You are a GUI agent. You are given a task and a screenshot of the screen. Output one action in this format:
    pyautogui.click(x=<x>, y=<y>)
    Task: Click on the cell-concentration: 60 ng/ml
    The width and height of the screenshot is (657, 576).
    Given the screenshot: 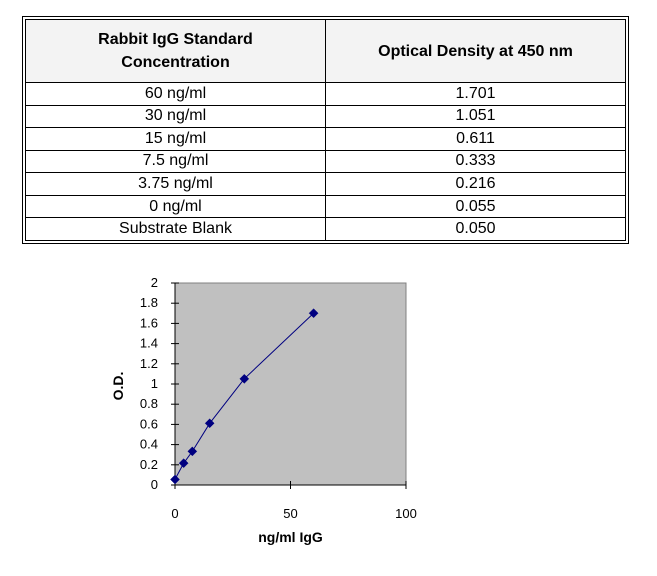 What is the action you would take?
    pyautogui.click(x=175, y=94)
    